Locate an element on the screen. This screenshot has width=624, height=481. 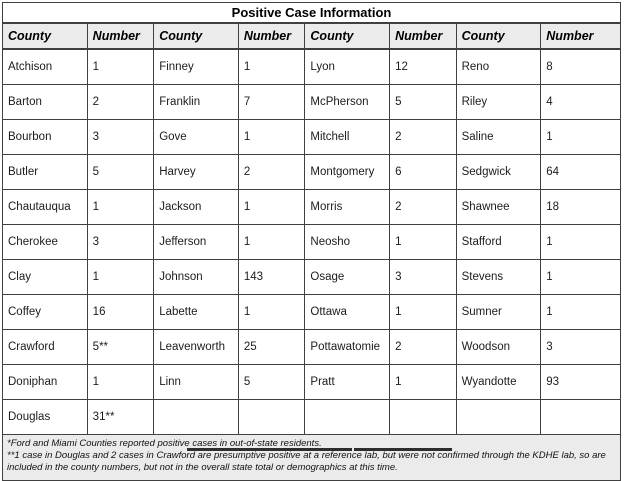
number-cell: 7 is located at coordinates (271, 102).